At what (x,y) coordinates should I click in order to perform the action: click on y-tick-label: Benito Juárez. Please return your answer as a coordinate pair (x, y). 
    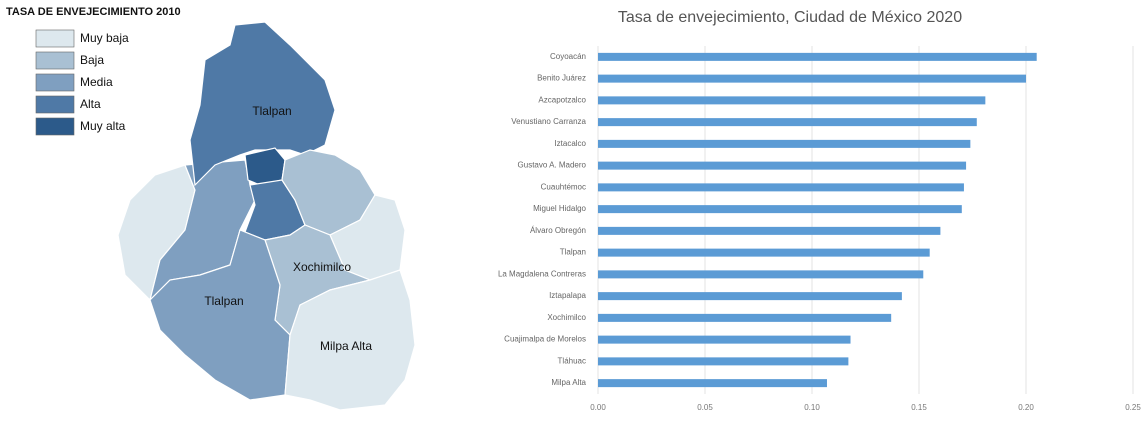
    Looking at the image, I should click on (561, 78).